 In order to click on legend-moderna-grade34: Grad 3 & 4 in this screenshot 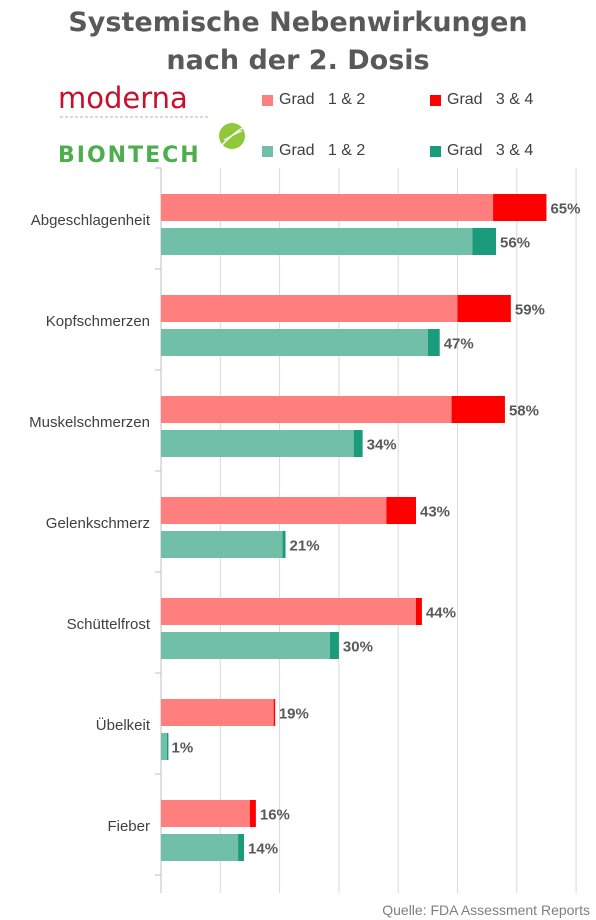, I will do `click(481, 100)`.